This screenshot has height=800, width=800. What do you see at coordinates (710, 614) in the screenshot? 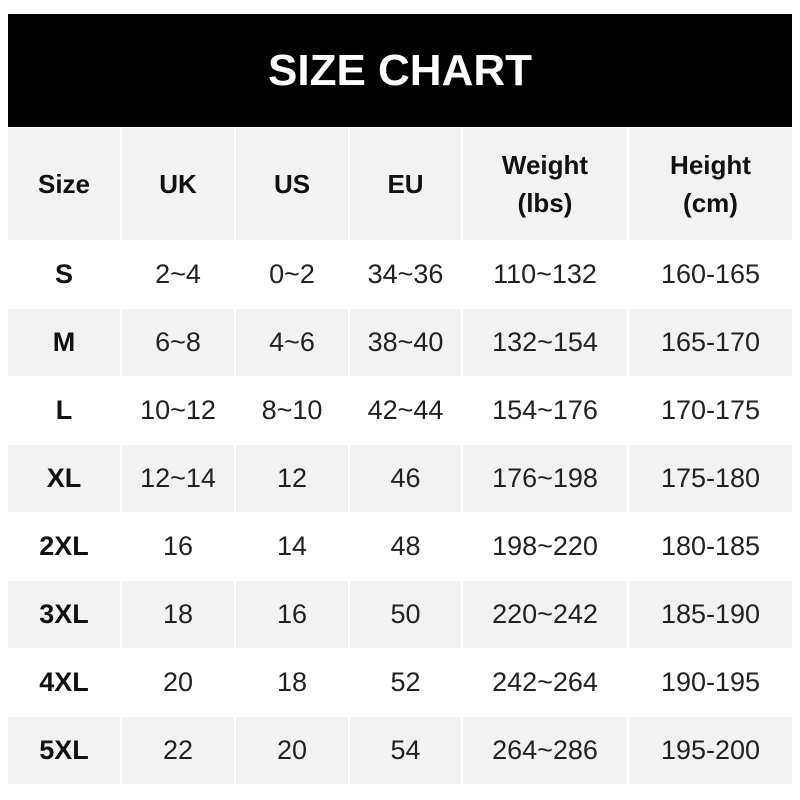
I see `table-cell: 185-190` at bounding box center [710, 614].